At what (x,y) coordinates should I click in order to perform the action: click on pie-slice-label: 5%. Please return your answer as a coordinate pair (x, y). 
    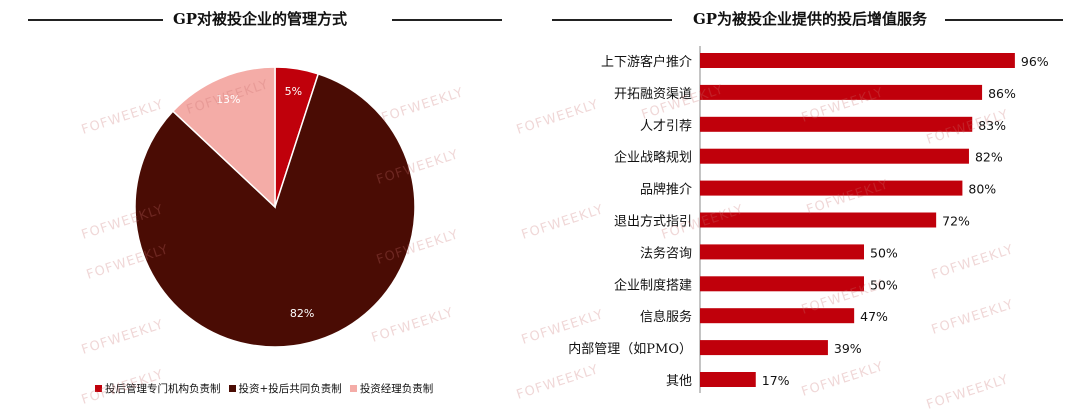
    Looking at the image, I should click on (293, 91).